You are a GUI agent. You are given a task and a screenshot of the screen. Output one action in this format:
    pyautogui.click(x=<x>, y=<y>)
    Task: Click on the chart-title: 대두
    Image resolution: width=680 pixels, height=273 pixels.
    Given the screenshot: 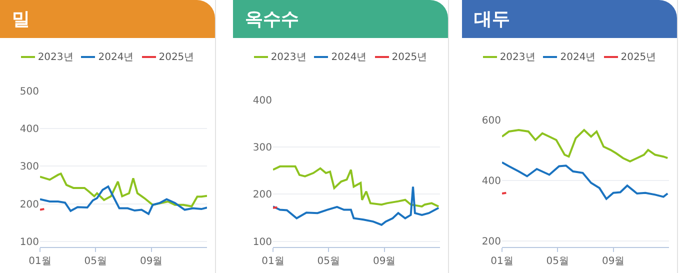 What is the action you would take?
    pyautogui.click(x=569, y=19)
    